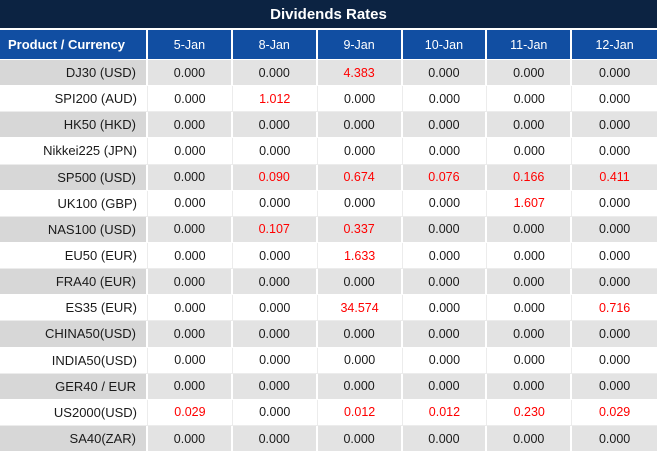  I want to click on rate-cell: 0.230, so click(530, 412).